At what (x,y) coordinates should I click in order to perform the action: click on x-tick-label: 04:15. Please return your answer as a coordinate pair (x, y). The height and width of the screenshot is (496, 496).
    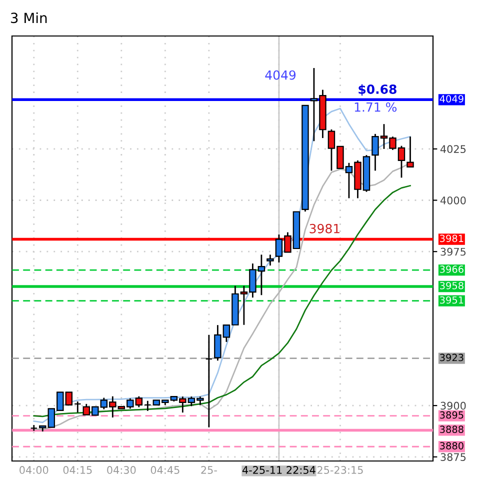
    Looking at the image, I should click on (77, 470).